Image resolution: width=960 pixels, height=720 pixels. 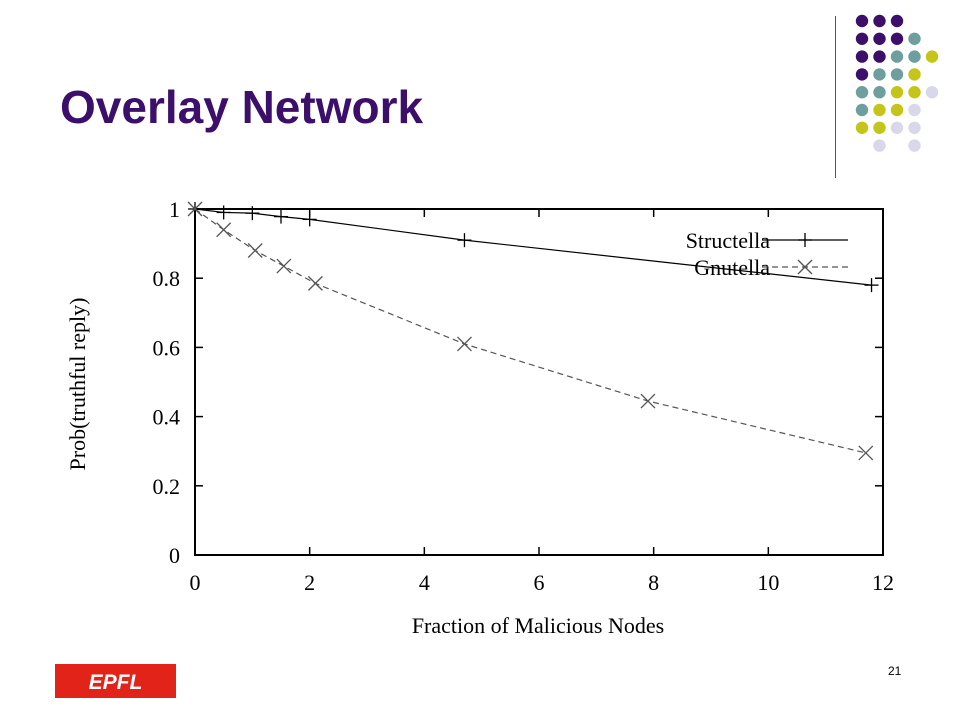 What do you see at coordinates (167, 417) in the screenshot?
I see `y-tick-label: 0.4` at bounding box center [167, 417].